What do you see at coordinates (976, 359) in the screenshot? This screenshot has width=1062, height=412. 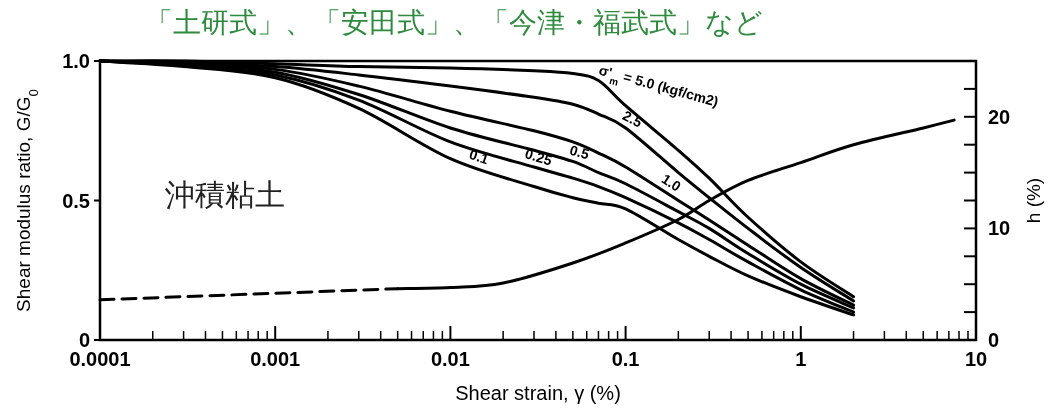 I see `x-tick-label: 10` at bounding box center [976, 359].